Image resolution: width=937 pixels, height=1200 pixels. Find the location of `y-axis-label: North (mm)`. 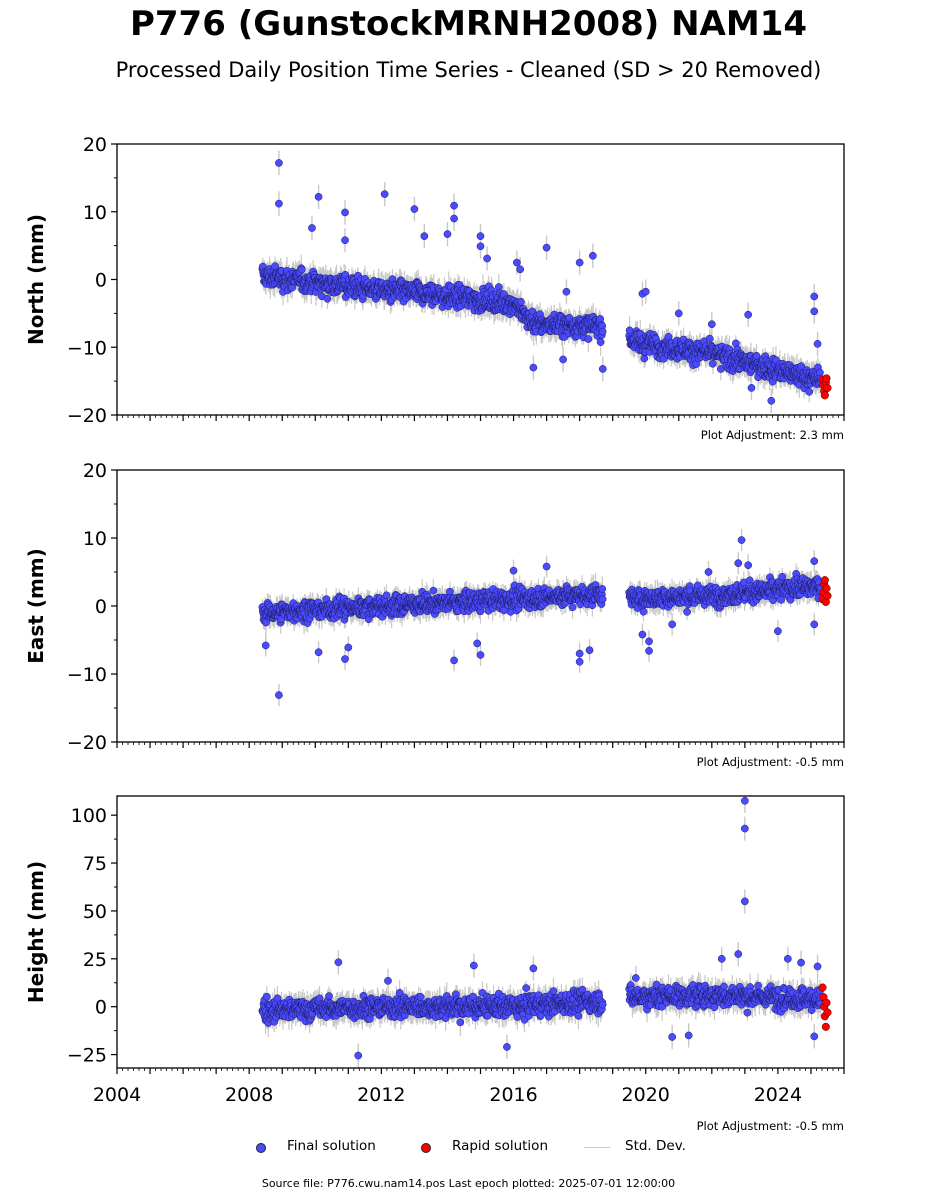

y-axis-label: North (mm) is located at coordinates (36, 279).